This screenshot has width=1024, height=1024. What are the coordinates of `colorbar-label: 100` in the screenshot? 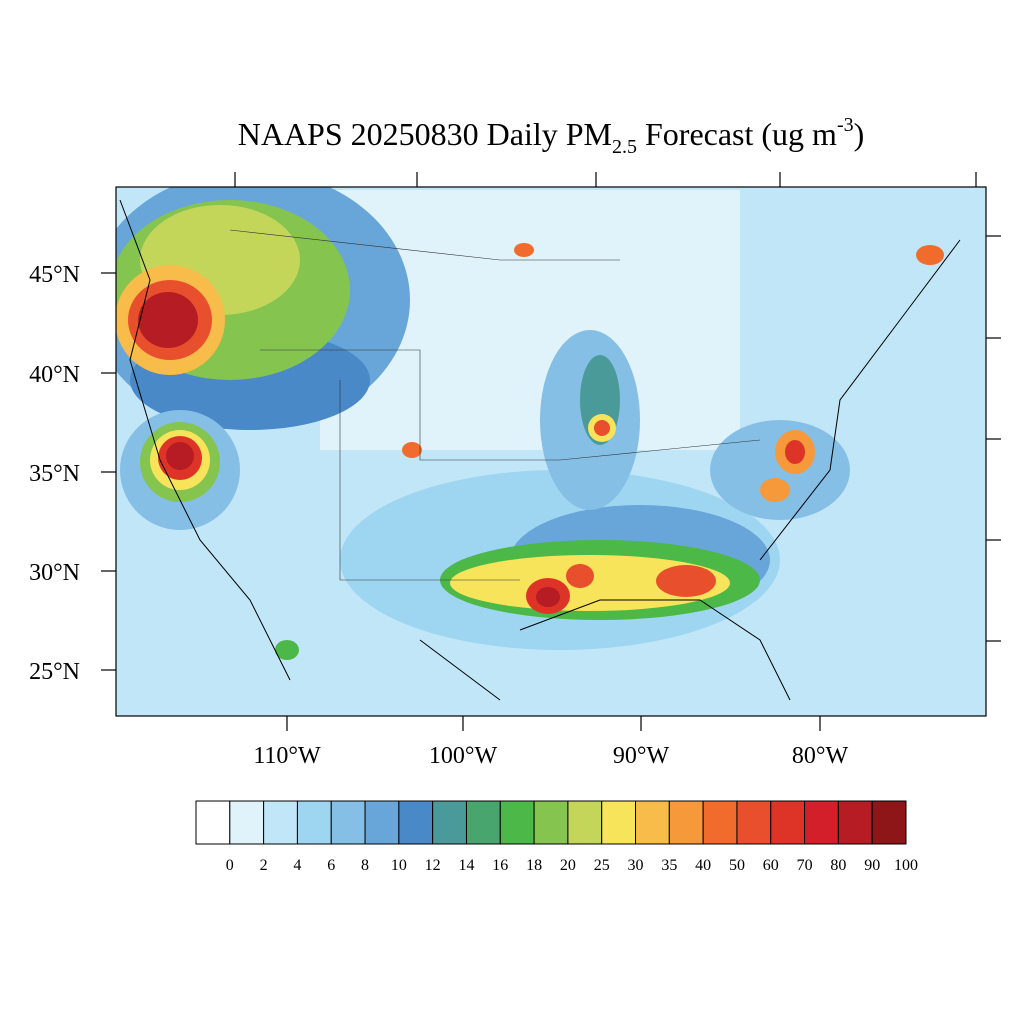 It's located at (906, 865).